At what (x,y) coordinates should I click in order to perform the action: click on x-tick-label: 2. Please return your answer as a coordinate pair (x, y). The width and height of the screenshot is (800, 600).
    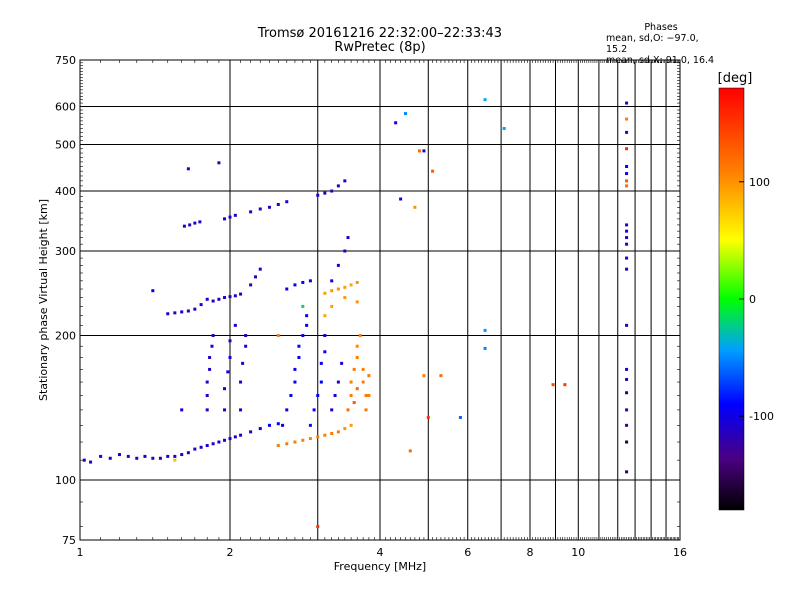
    Looking at the image, I should click on (230, 552).